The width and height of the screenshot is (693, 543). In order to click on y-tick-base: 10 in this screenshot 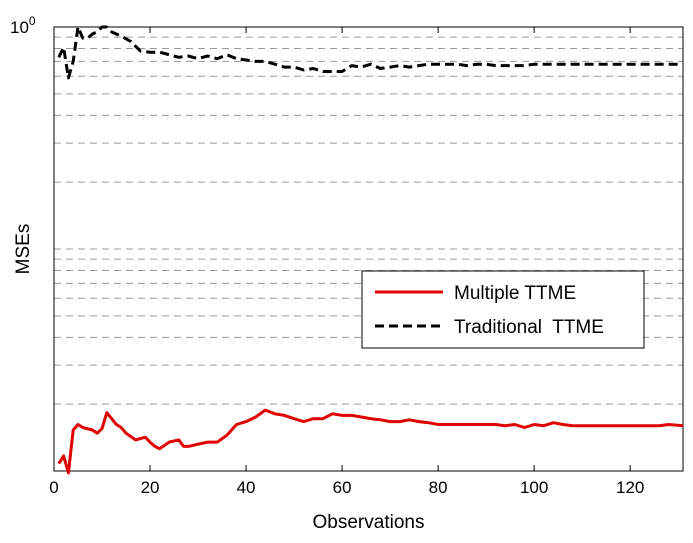, I will do `click(19, 27)`.